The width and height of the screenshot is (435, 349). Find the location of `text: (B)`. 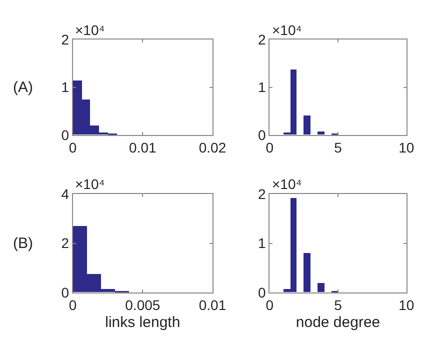

text: (B) is located at coordinates (23, 243).